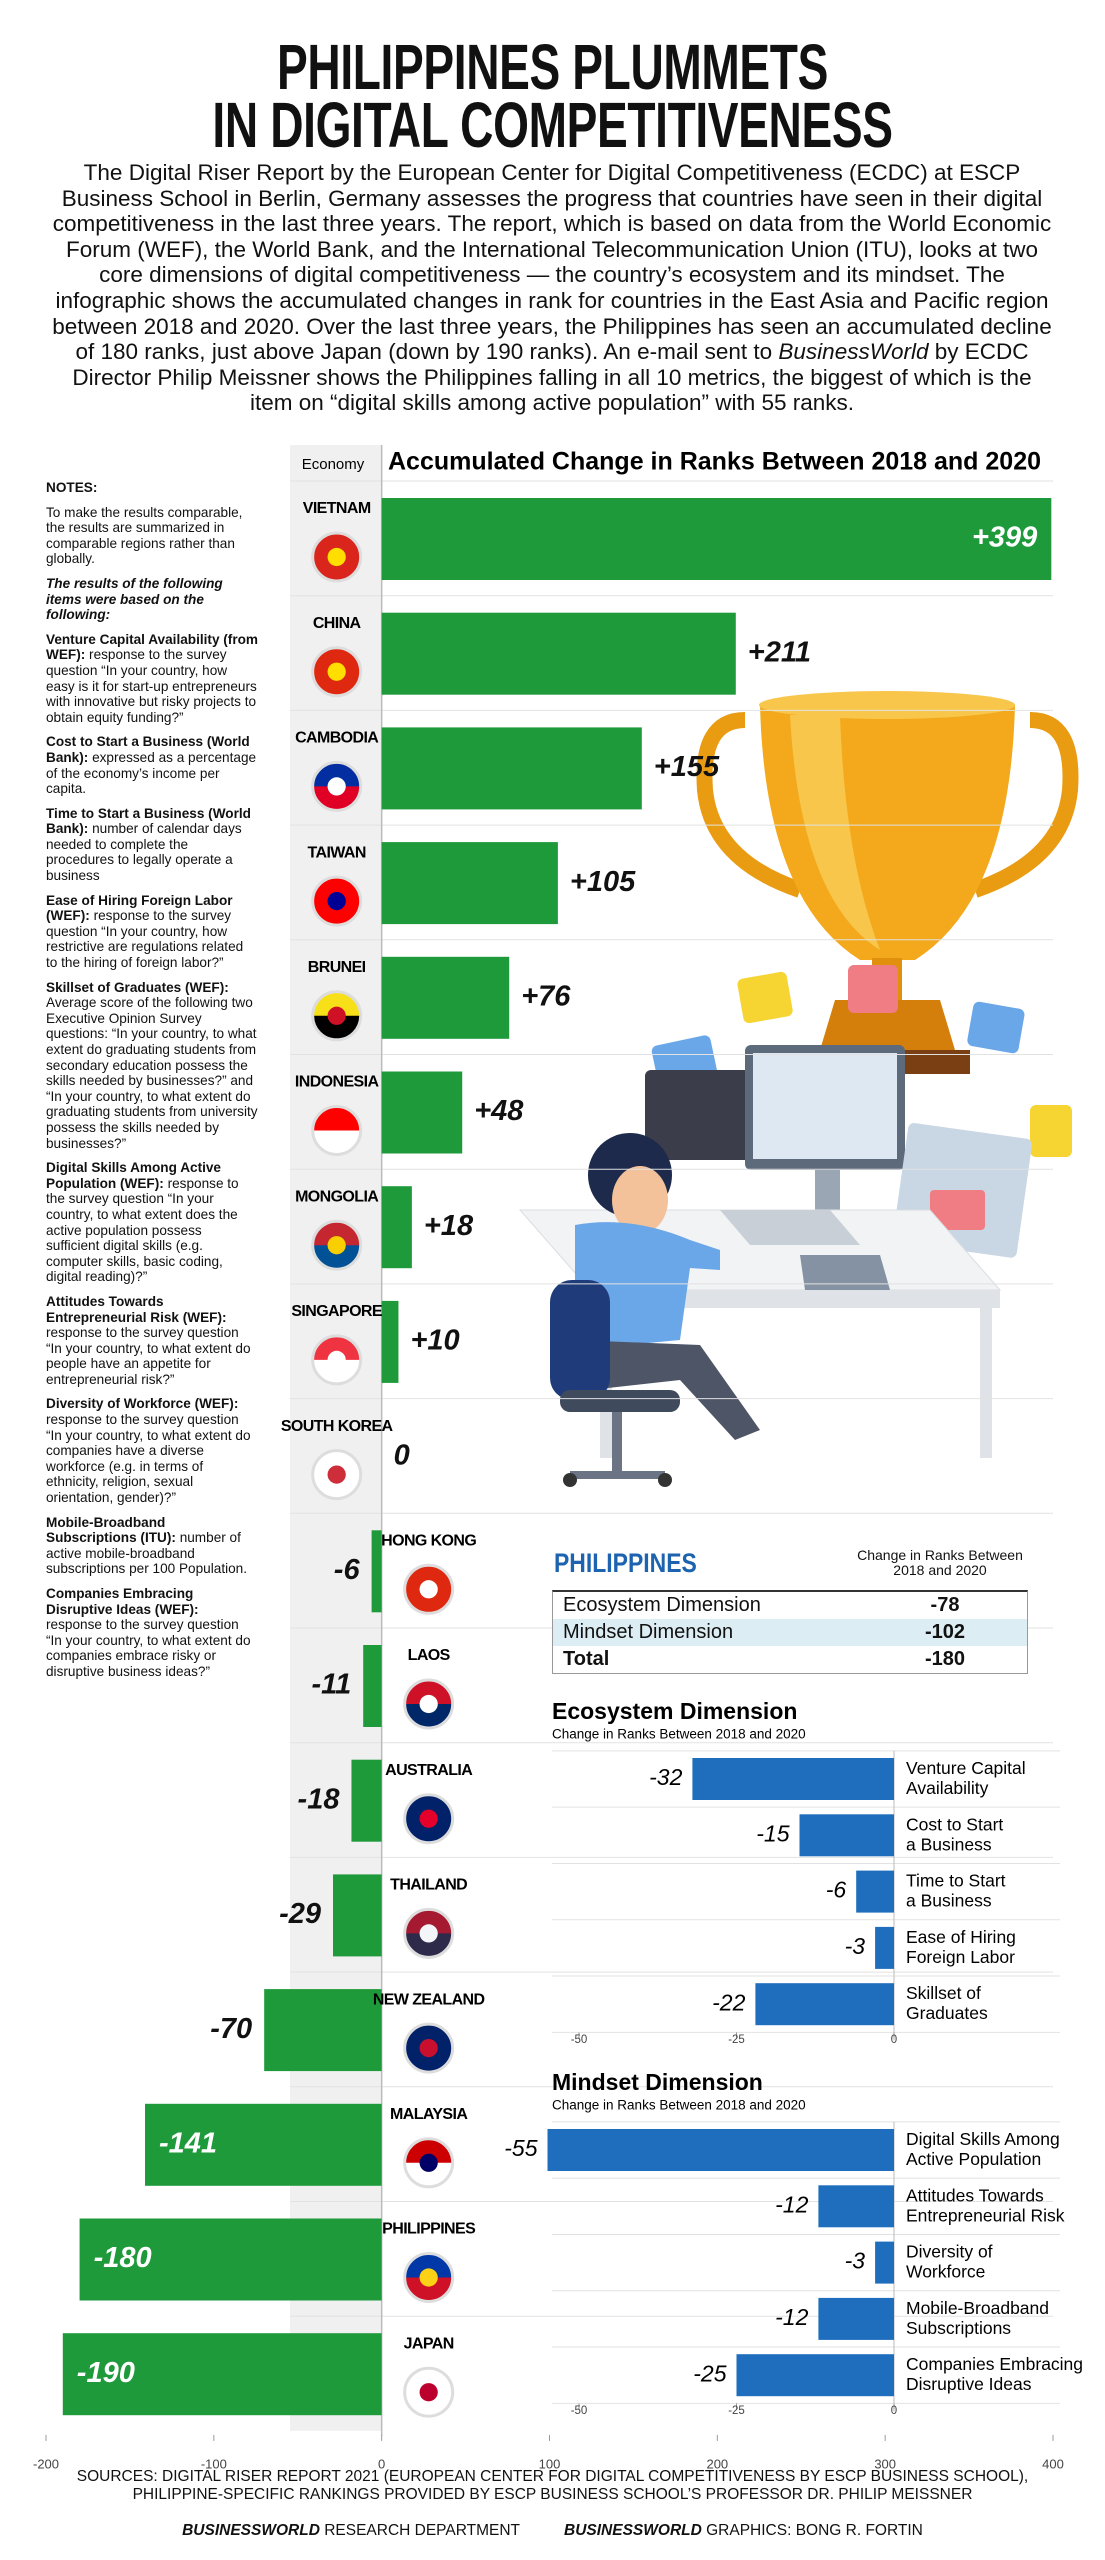  Describe the element at coordinates (337, 967) in the screenshot. I see `category-label: BRUNEI` at that location.